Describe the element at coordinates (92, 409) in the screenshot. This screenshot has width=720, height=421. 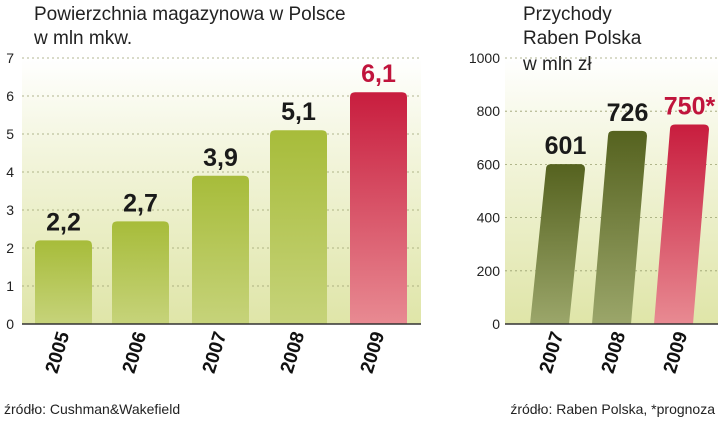
I see `source-note: źródło: Cushman&Wakefield` at that location.